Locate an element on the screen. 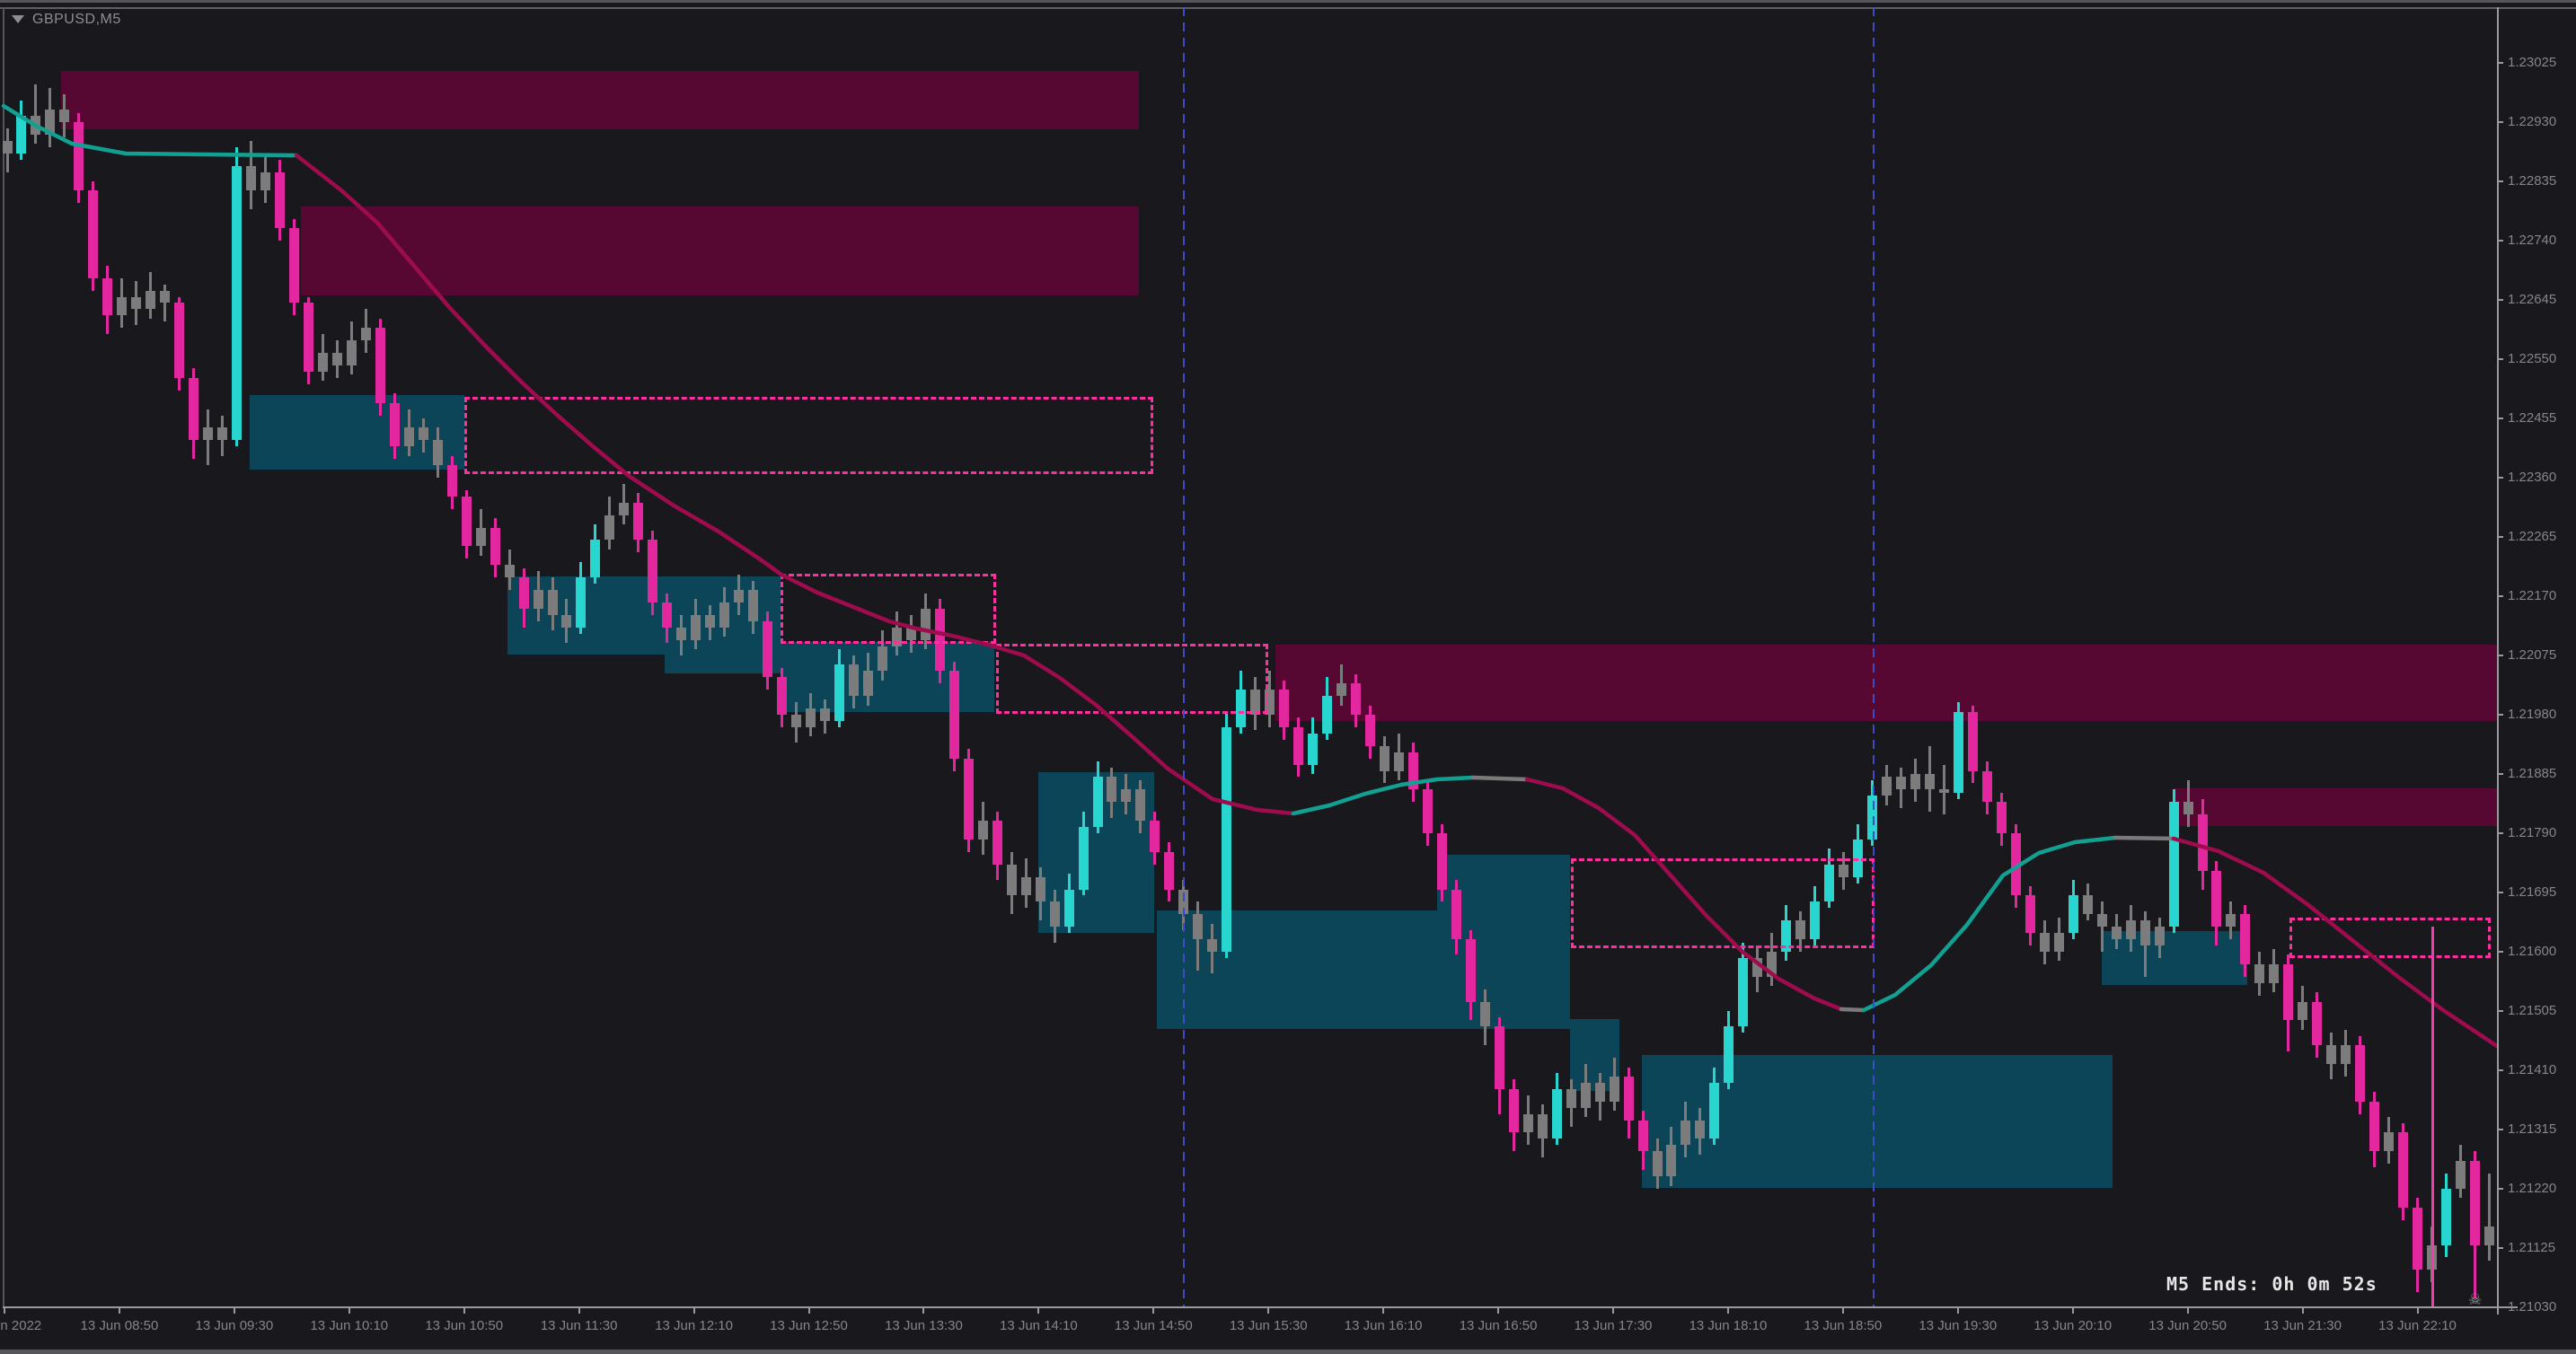  price-tick-label: 1.22075 is located at coordinates (2532, 655).